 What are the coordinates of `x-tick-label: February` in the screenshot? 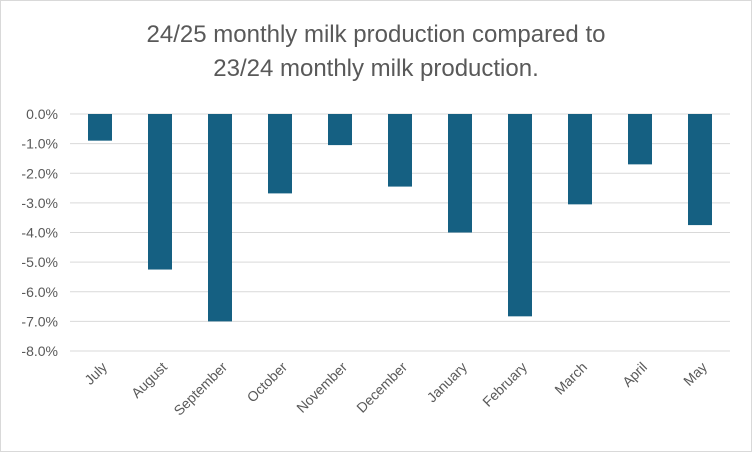 It's located at (504, 384).